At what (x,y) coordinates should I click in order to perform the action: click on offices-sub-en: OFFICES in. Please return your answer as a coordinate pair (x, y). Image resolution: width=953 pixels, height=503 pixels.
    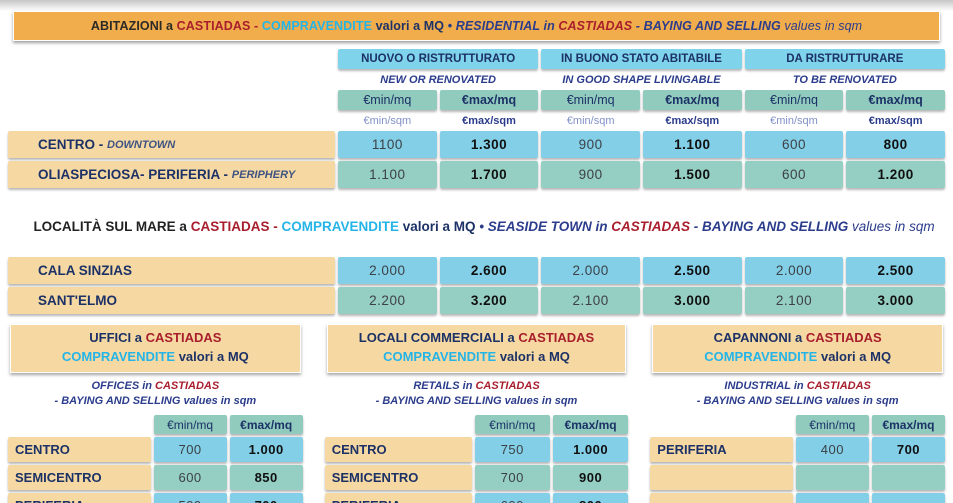
    Looking at the image, I should click on (123, 385).